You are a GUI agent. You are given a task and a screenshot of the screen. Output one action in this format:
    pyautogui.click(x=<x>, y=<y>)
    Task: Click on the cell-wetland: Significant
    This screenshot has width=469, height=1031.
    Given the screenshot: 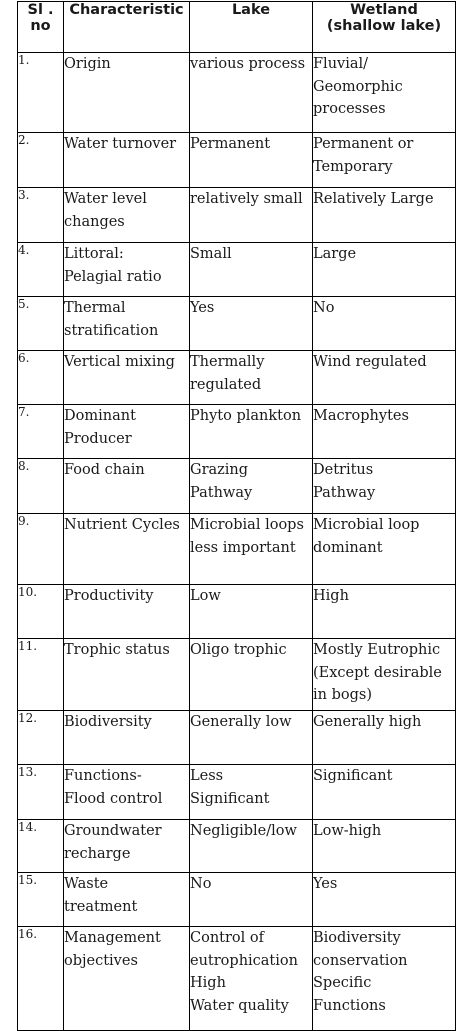 What is the action you would take?
    pyautogui.click(x=384, y=792)
    